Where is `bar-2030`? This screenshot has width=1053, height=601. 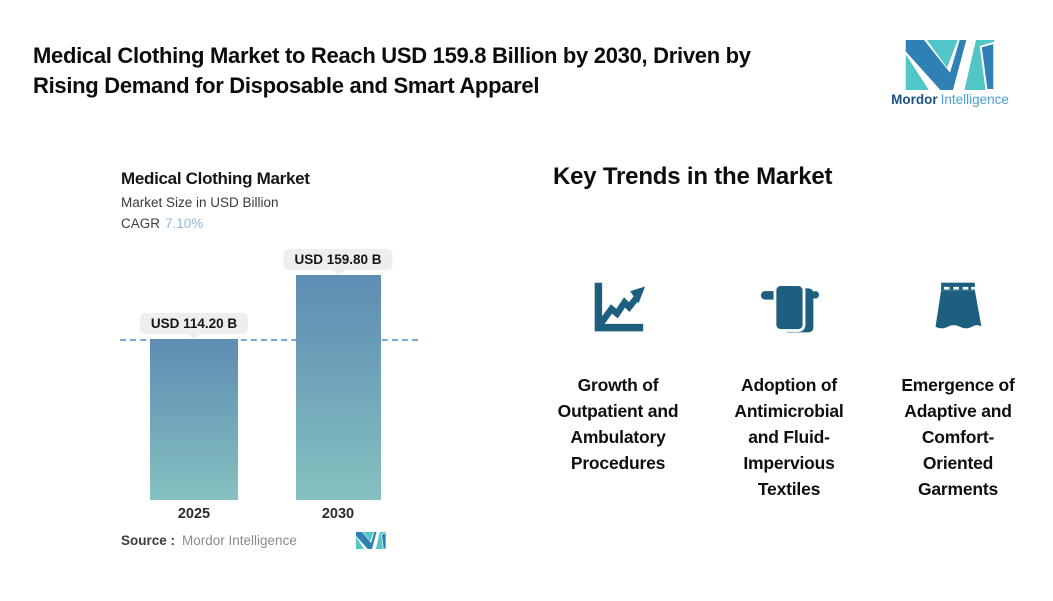 bar-2030 is located at coordinates (338, 387).